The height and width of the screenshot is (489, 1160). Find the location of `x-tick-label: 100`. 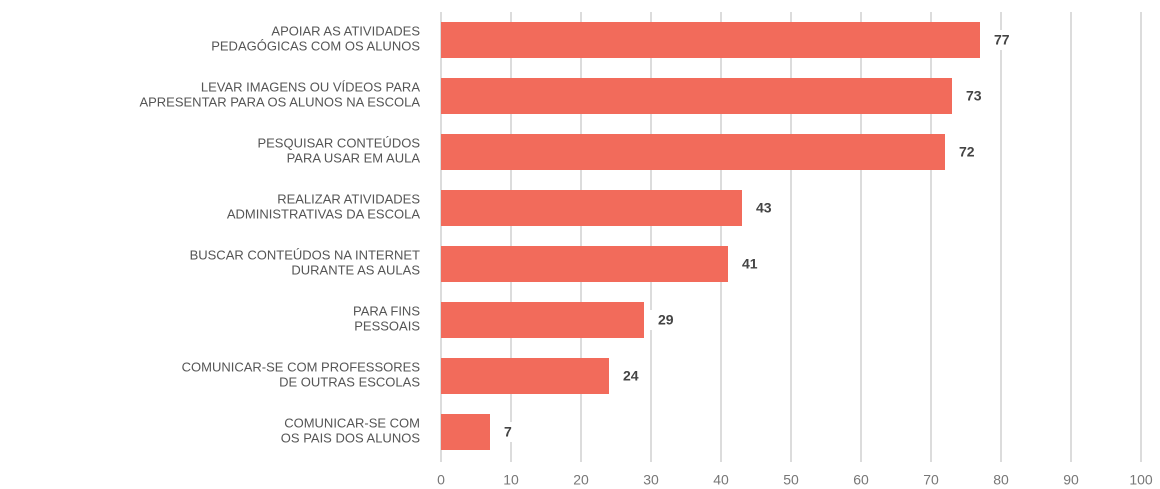

x-tick-label: 100 is located at coordinates (1141, 480).